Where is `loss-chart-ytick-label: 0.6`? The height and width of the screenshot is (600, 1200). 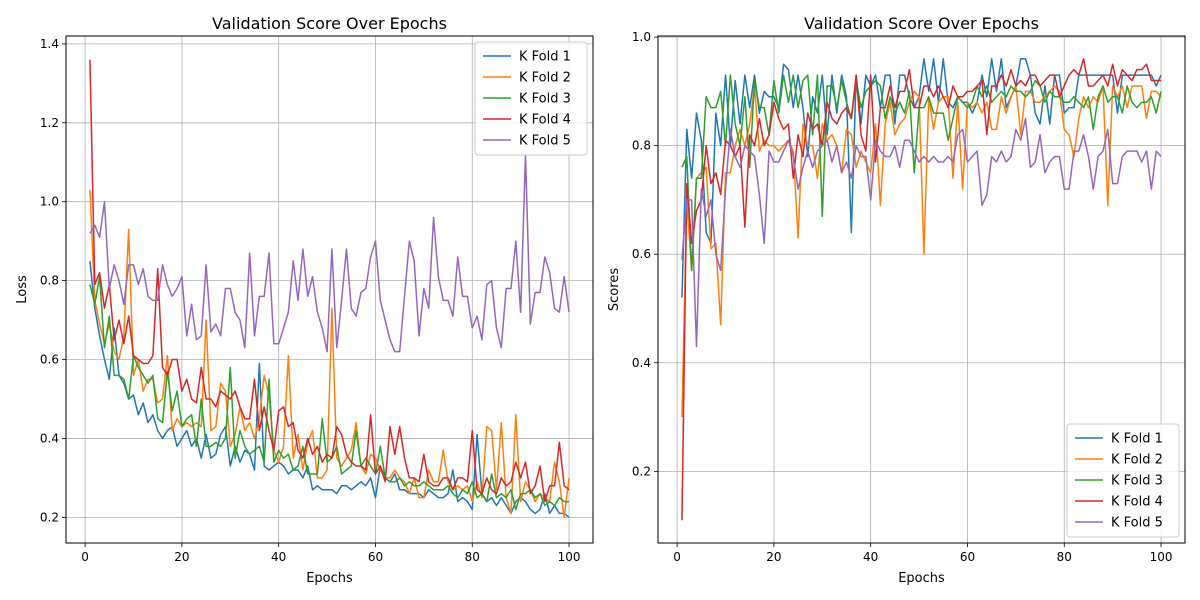 loss-chart-ytick-label: 0.6 is located at coordinates (49, 360).